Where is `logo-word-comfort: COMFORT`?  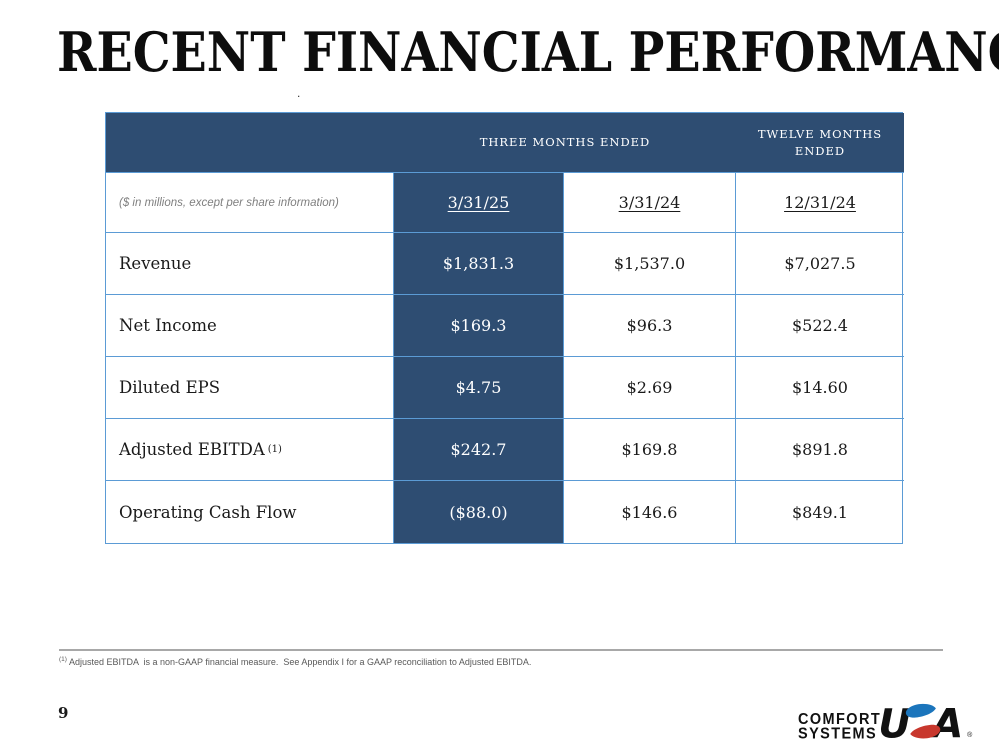 logo-word-comfort: COMFORT is located at coordinates (840, 719).